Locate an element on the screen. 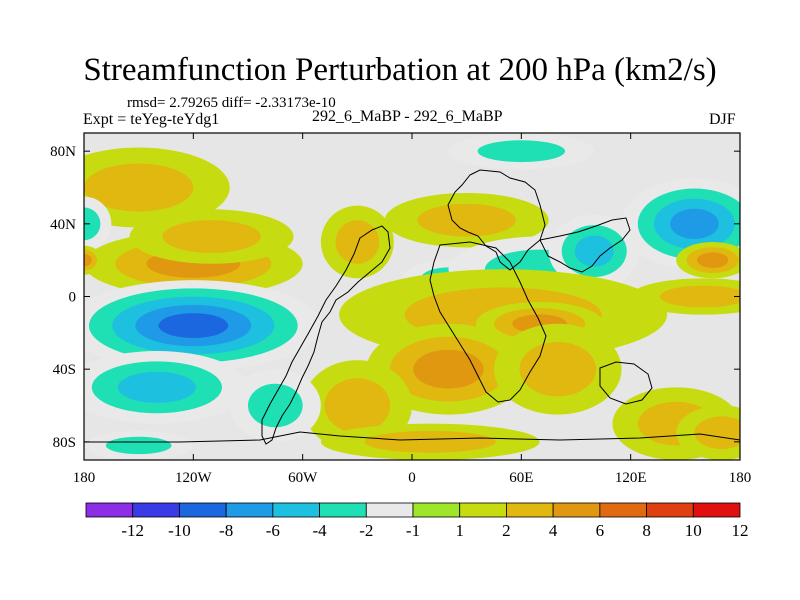 The height and width of the screenshot is (600, 800). y-tick-label: 0 is located at coordinates (73, 298).